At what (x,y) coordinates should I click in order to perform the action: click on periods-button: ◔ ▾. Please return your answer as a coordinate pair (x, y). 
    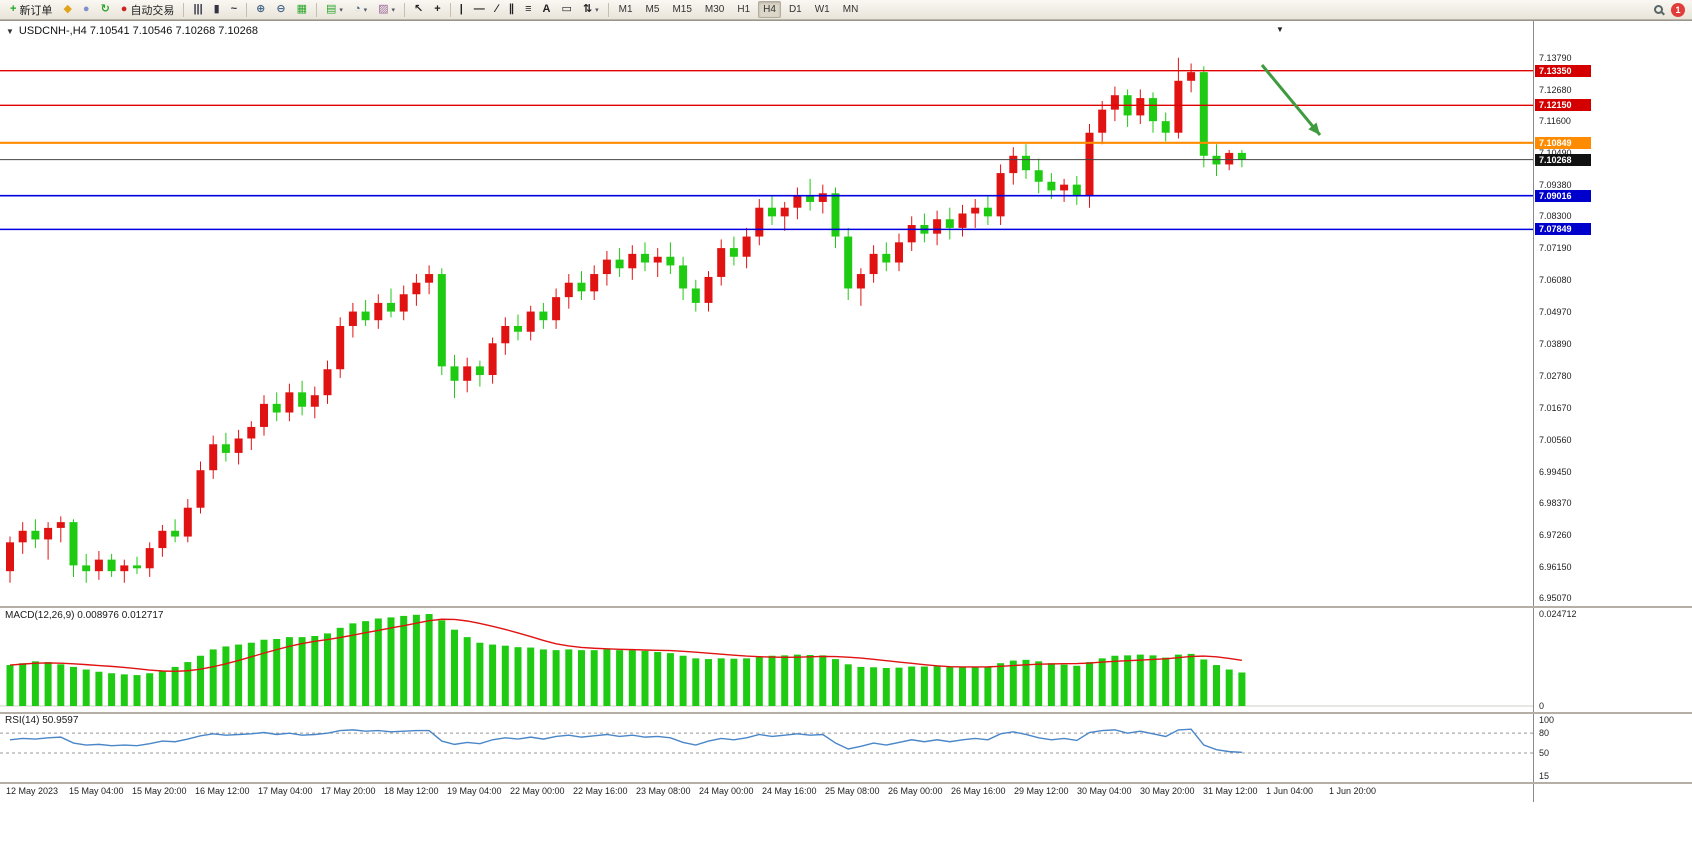
    Looking at the image, I should click on (360, 9).